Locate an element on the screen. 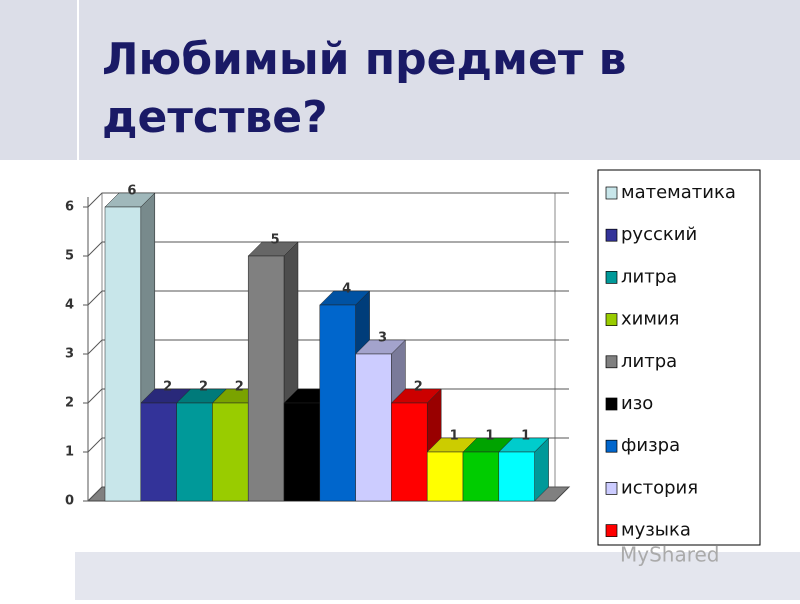 The height and width of the screenshot is (604, 800). y-tick-label: 5 is located at coordinates (69, 256).